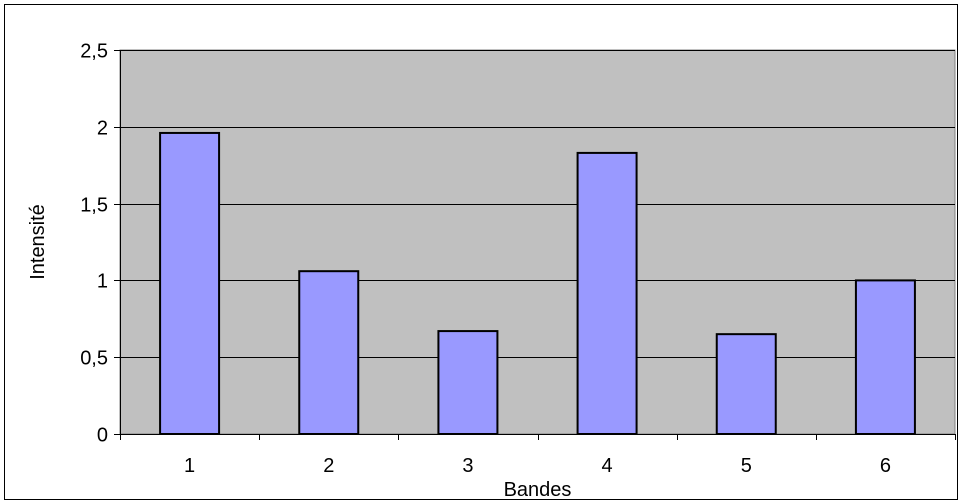 The width and height of the screenshot is (963, 500). Describe the element at coordinates (102, 436) in the screenshot. I see `y-tick-label: 0` at that location.